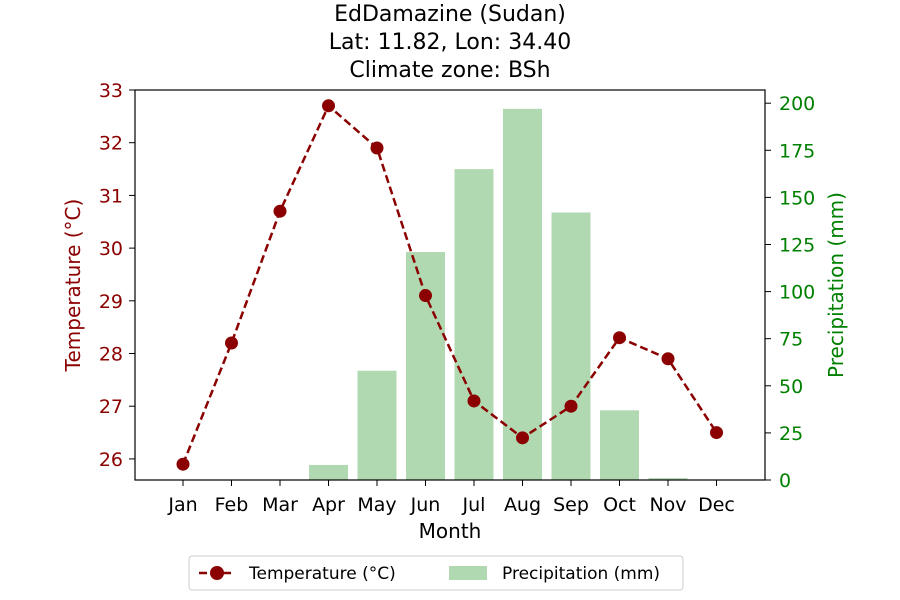 Image resolution: width=900 pixels, height=600 pixels. What do you see at coordinates (117, 275) in the screenshot?
I see `left-axis: 26 27 28 29 30 31 32 33` at bounding box center [117, 275].